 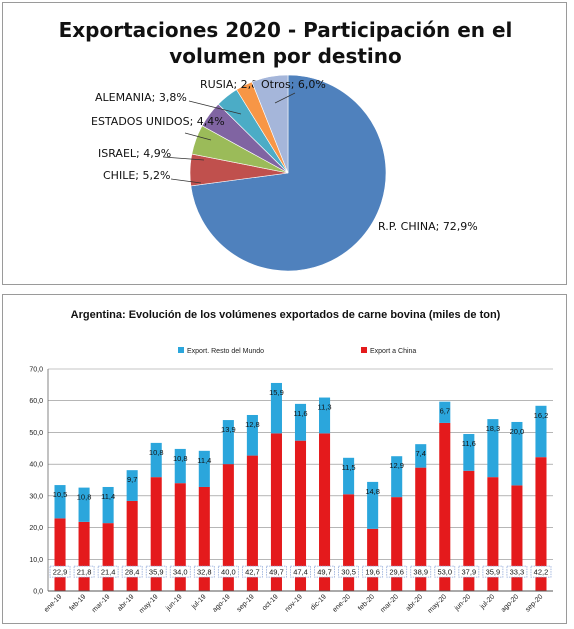 I want to click on x-tick-label: may-20, so click(x=438, y=604).